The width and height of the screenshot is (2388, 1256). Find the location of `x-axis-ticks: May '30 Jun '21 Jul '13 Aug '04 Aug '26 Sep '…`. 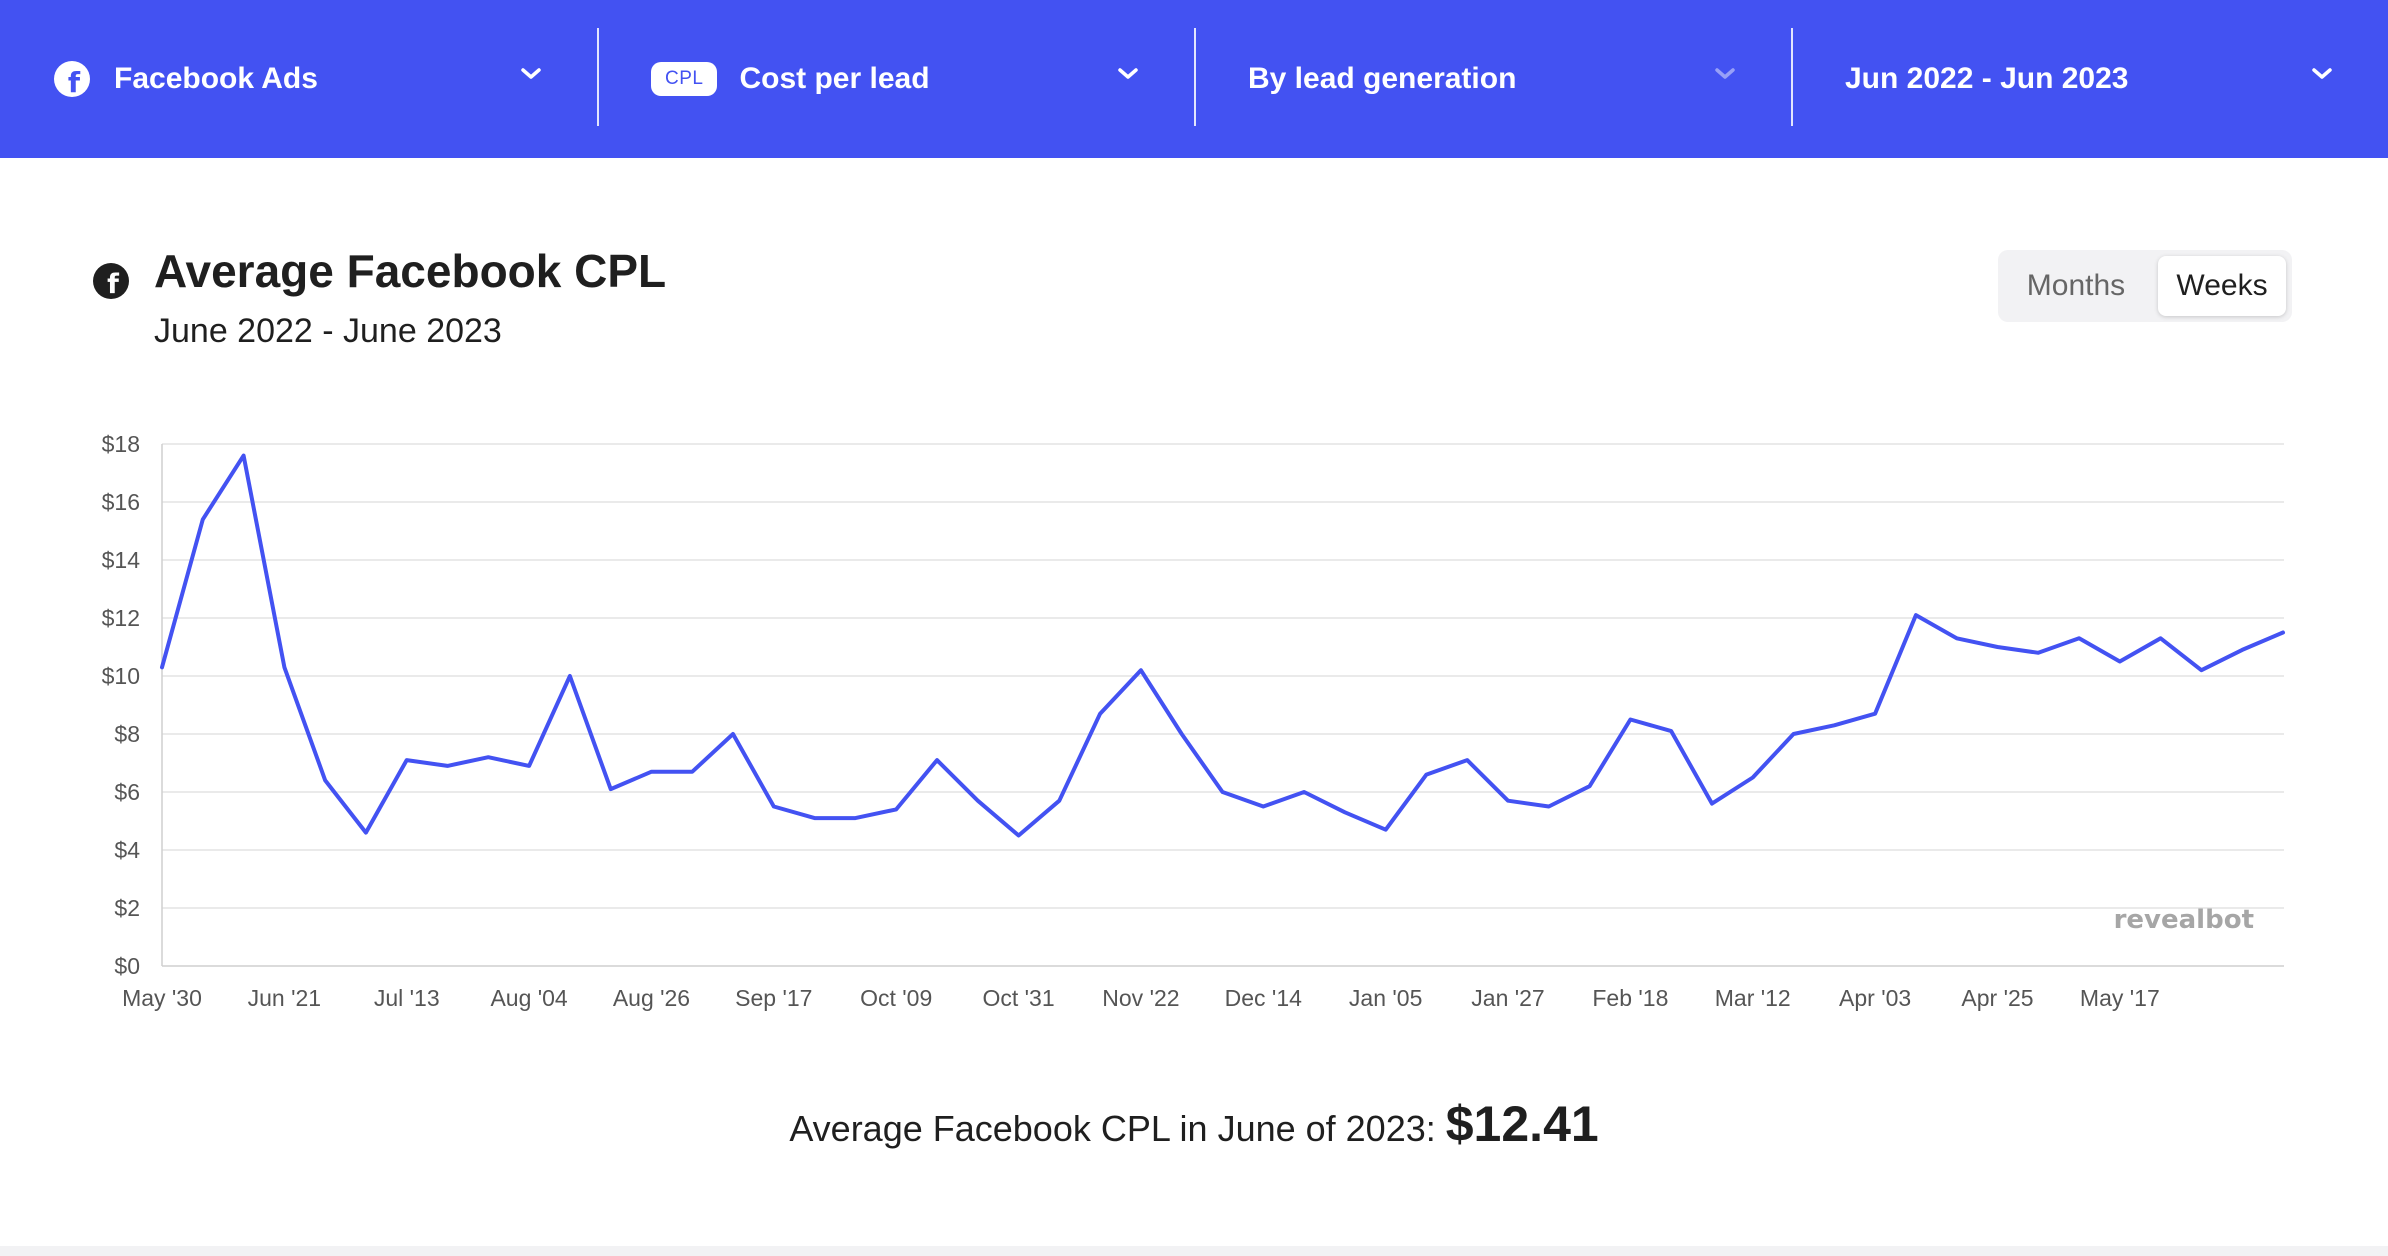

x-axis-ticks: May '30 Jun '21 Jul '13 Aug '04 Aug '26 Sep '… is located at coordinates (1141, 998).